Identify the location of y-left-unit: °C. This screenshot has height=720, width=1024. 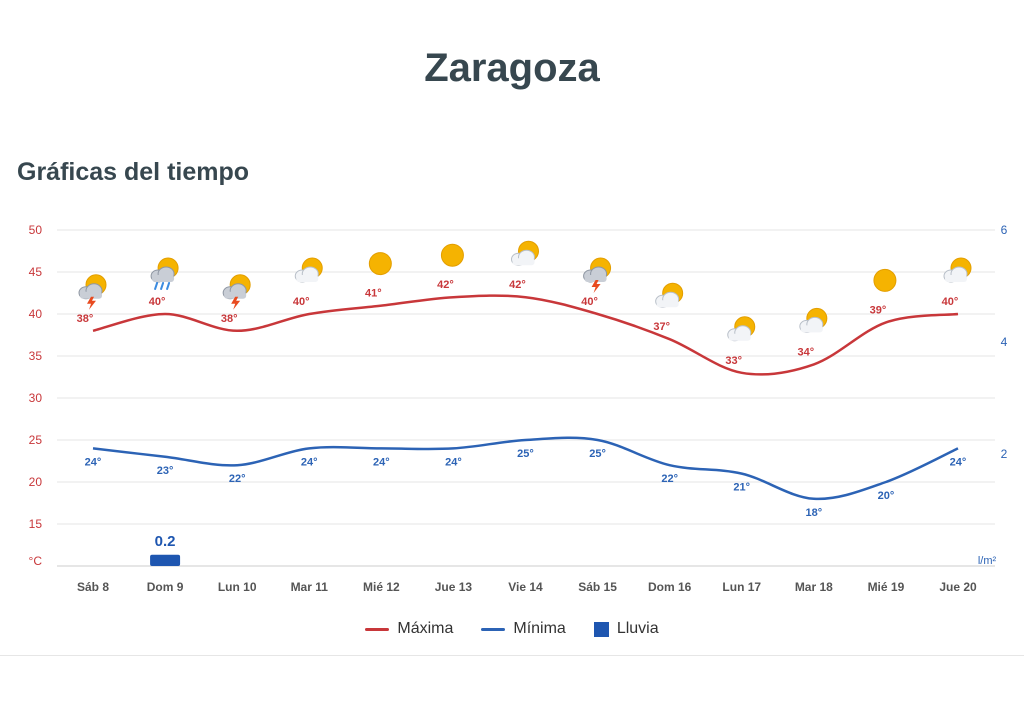
(36, 561).